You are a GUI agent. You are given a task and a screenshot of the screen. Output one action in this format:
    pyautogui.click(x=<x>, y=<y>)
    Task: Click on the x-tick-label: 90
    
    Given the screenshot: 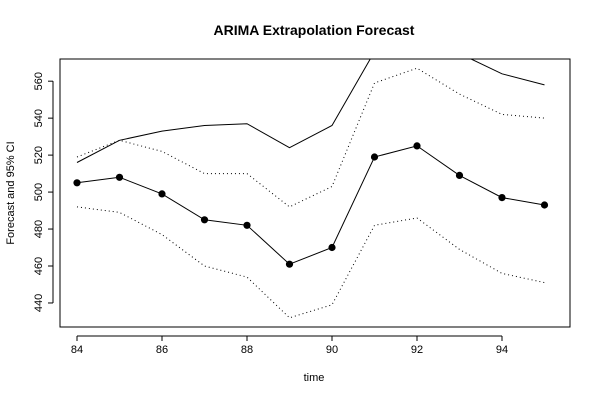 What is the action you would take?
    pyautogui.click(x=332, y=350)
    